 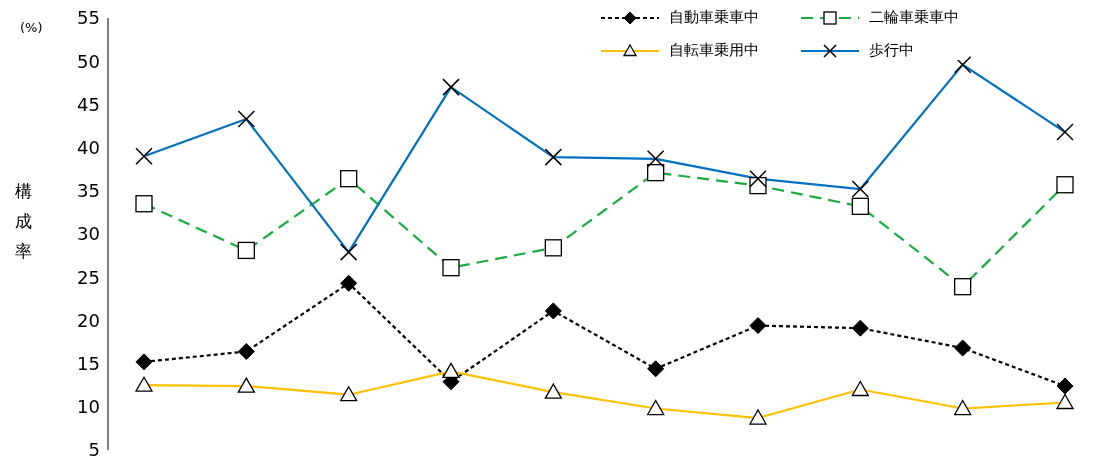 What do you see at coordinates (891, 50) in the screenshot?
I see `legend-label: 歩行中` at bounding box center [891, 50].